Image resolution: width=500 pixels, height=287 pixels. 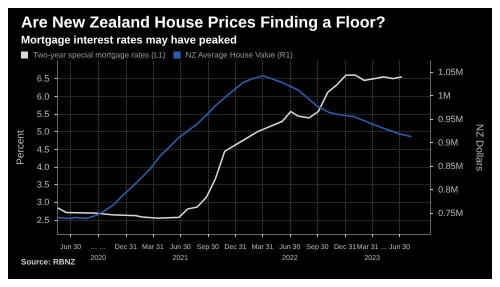 I want to click on y-tick-label: 6.0, so click(x=43, y=96).